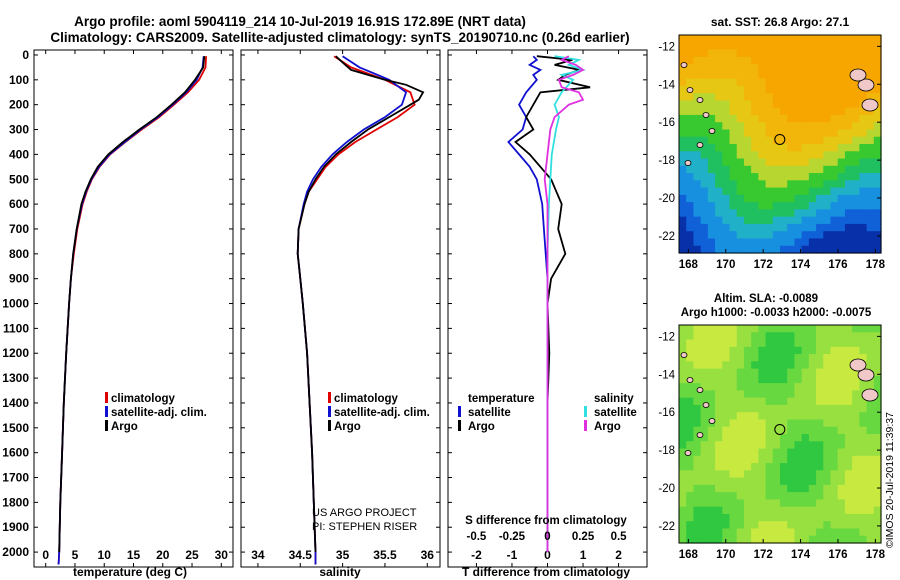  What do you see at coordinates (666, 413) in the screenshot?
I see `lat-tick-label: -16` at bounding box center [666, 413].